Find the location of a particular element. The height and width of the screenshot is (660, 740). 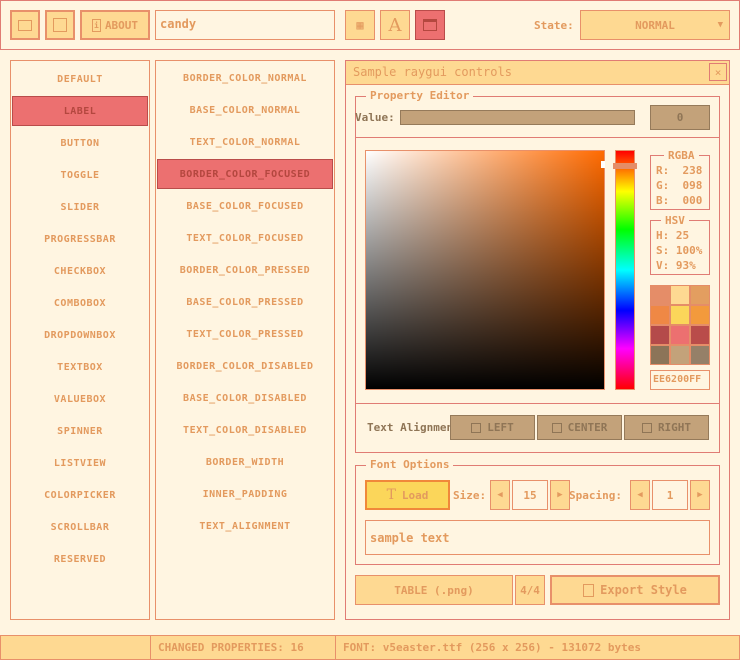

control-list-item: TEXTBOX is located at coordinates (80, 367).